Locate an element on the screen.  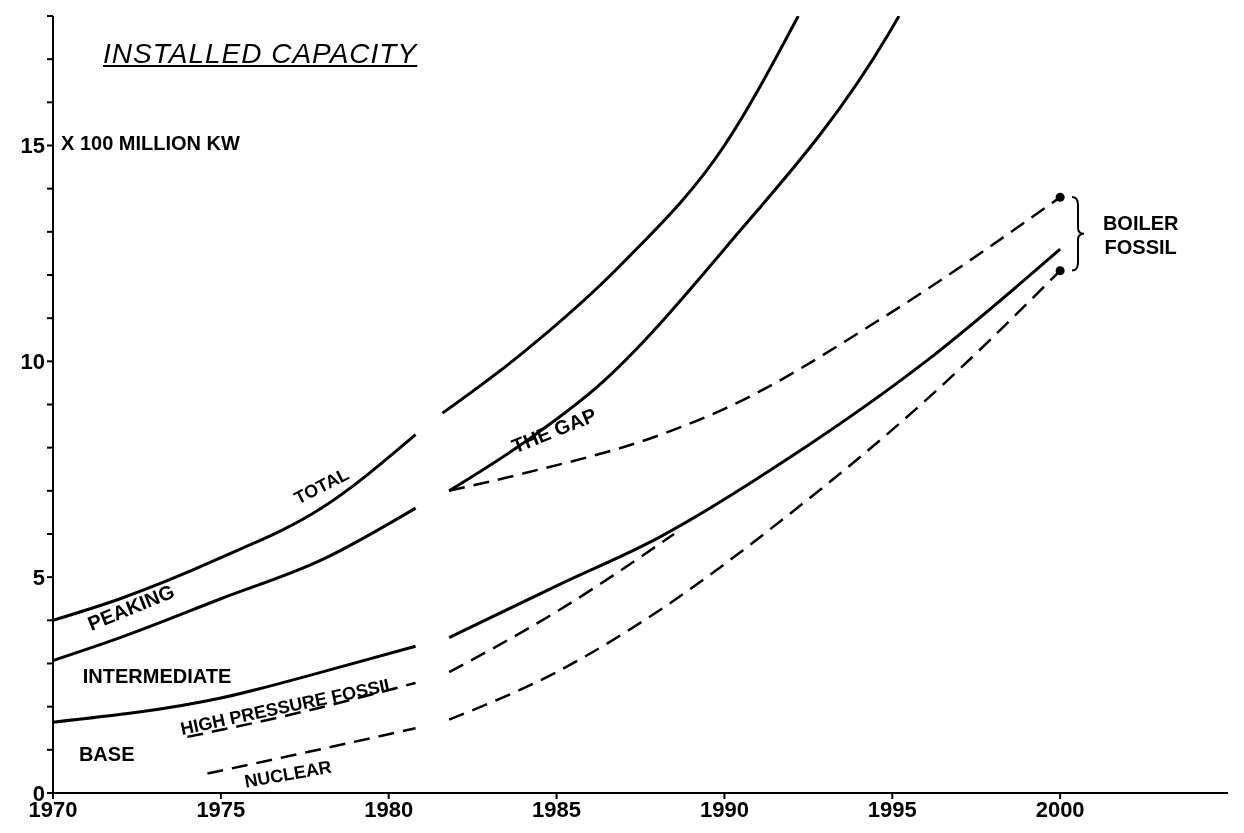
y-tick-label: 5 is located at coordinates (38, 577).